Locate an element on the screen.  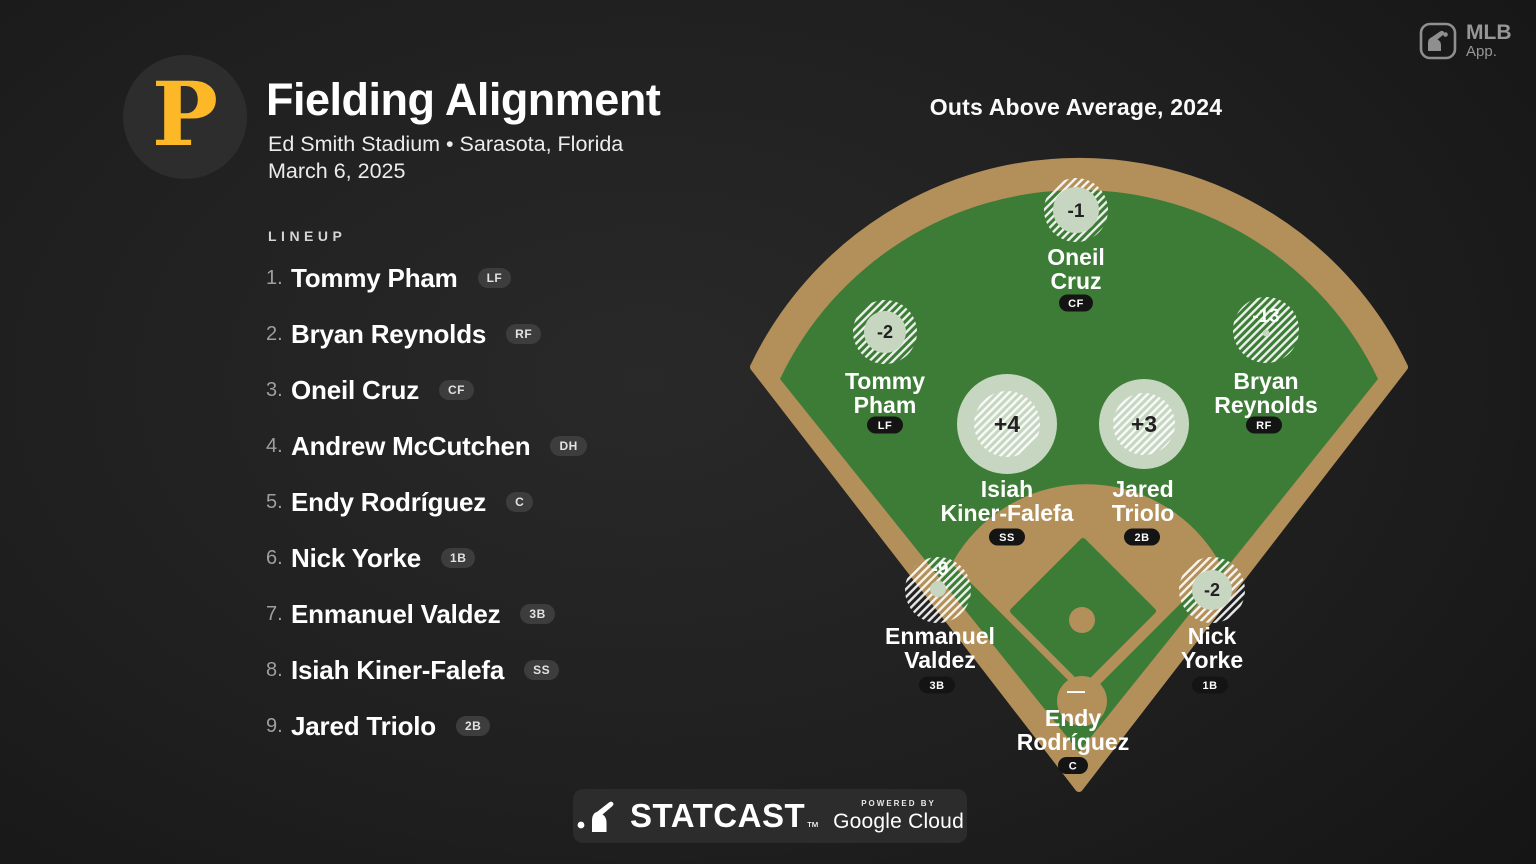
fielder-name: Rodríguez is located at coordinates (1073, 742).